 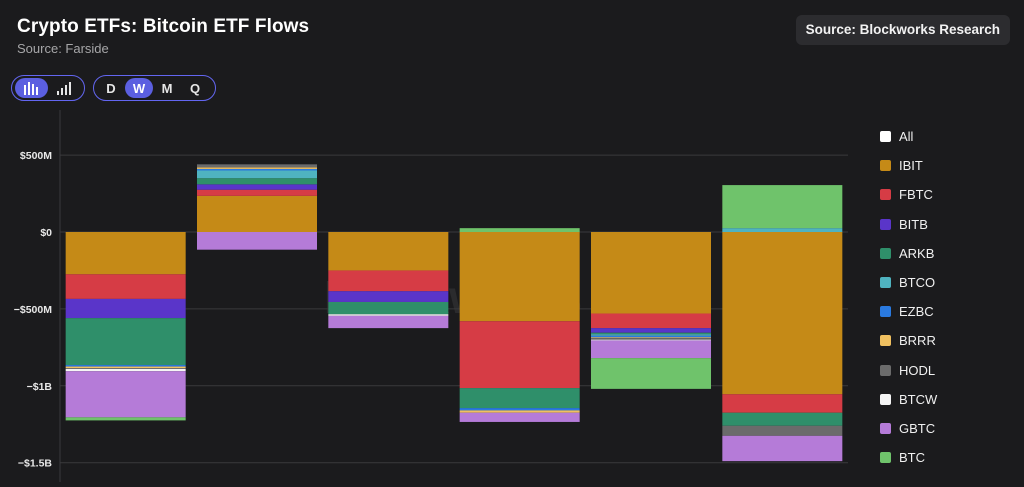 I want to click on legend-label: EZBC, so click(x=916, y=312).